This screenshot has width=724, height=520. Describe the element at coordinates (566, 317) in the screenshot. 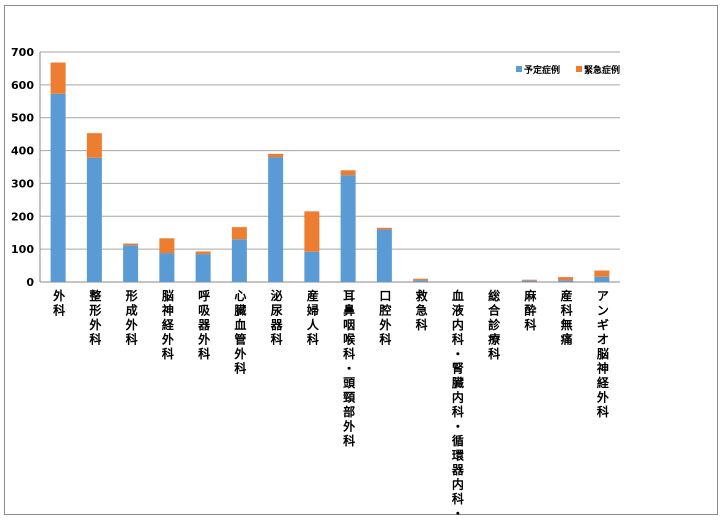

I see `x-category-label: 産科無痛` at that location.